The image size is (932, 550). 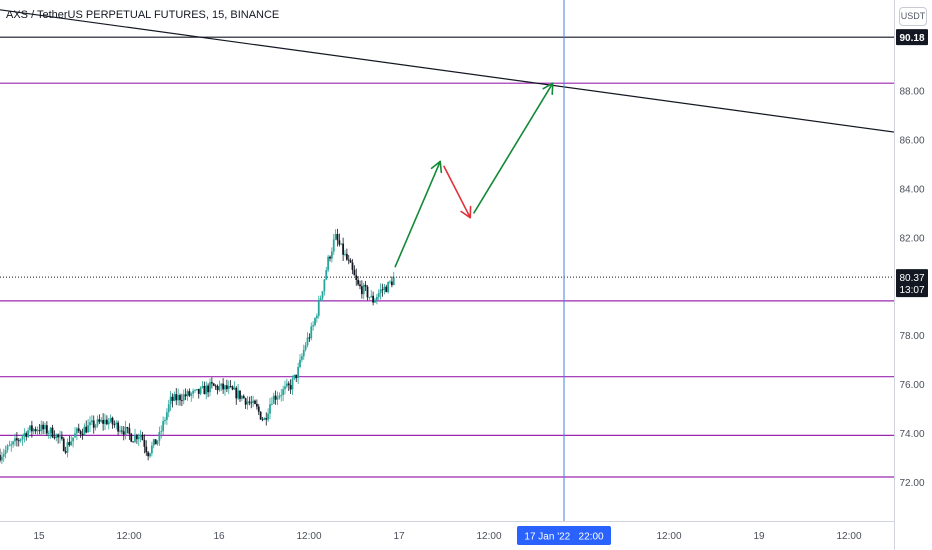 I want to click on svg-text: 90.18, so click(x=911, y=38).